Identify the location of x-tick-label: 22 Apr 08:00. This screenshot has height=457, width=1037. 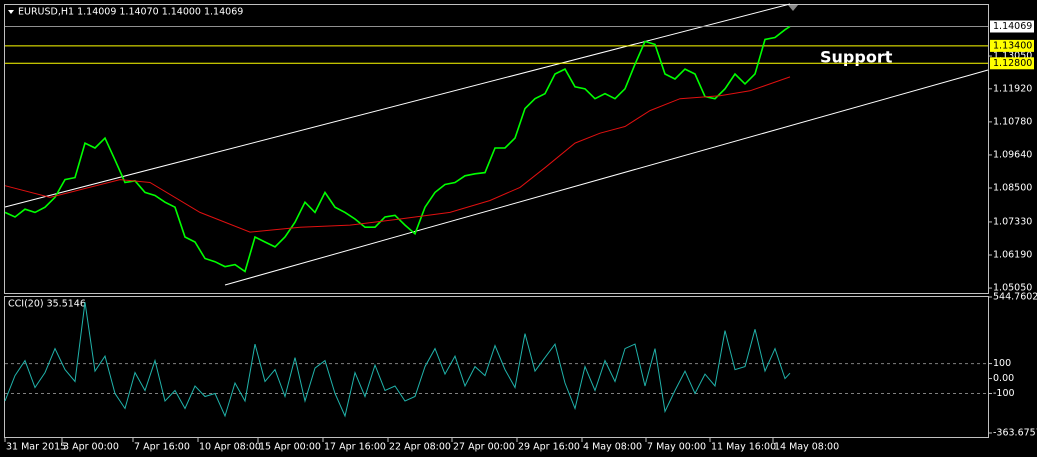
(420, 447).